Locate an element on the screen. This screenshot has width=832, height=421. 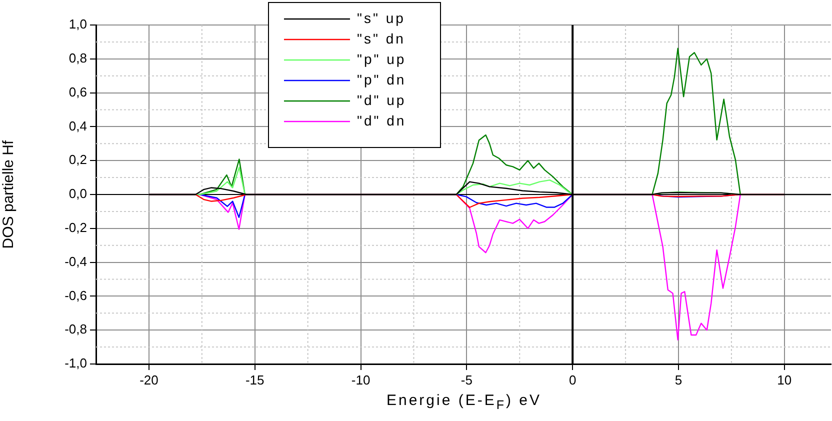
x-tick-label: -10 is located at coordinates (360, 380).